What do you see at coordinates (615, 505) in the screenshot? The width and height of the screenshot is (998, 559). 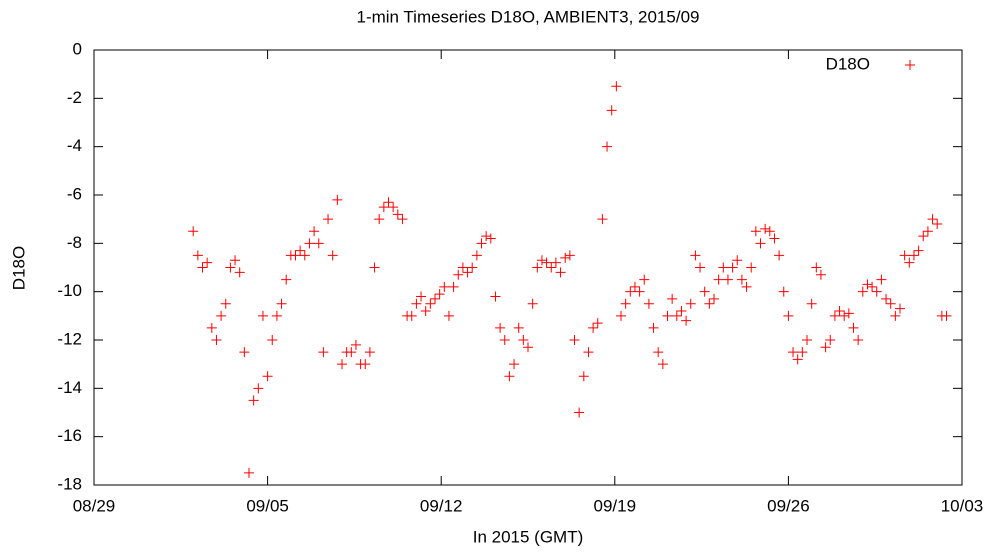 I see `x-tick-label: 09/19` at bounding box center [615, 505].